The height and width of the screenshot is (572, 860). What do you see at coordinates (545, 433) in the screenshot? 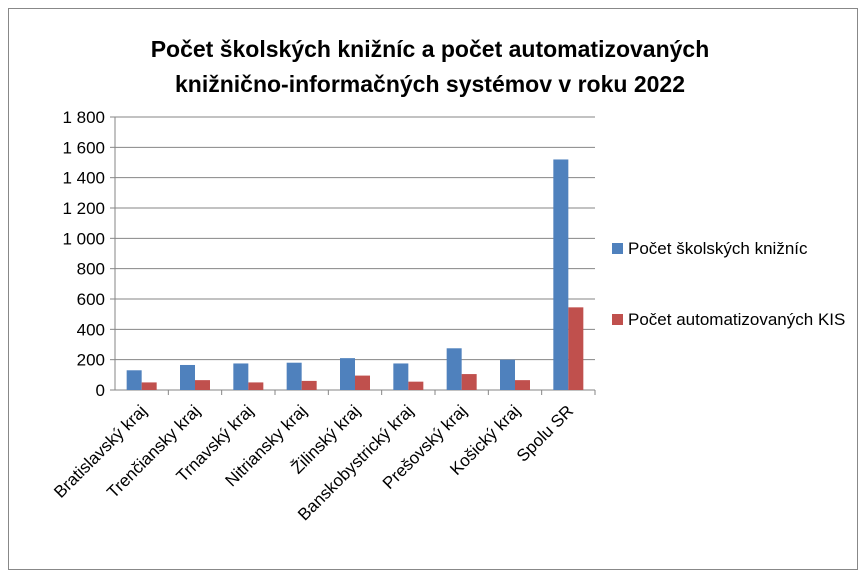
I see `x-tick-label: Spolu SR` at bounding box center [545, 433].